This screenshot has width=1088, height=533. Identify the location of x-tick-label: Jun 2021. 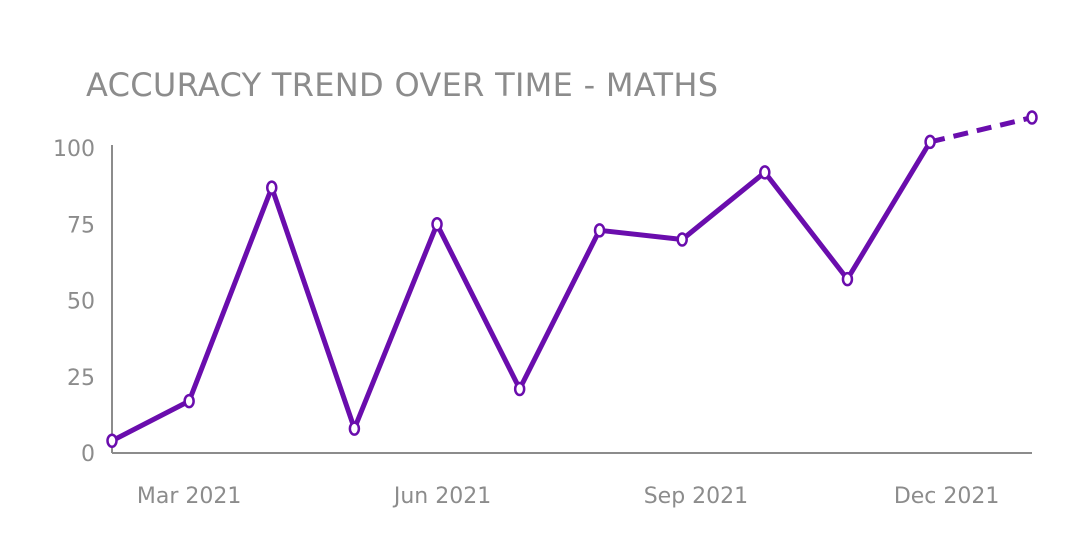
(441, 496).